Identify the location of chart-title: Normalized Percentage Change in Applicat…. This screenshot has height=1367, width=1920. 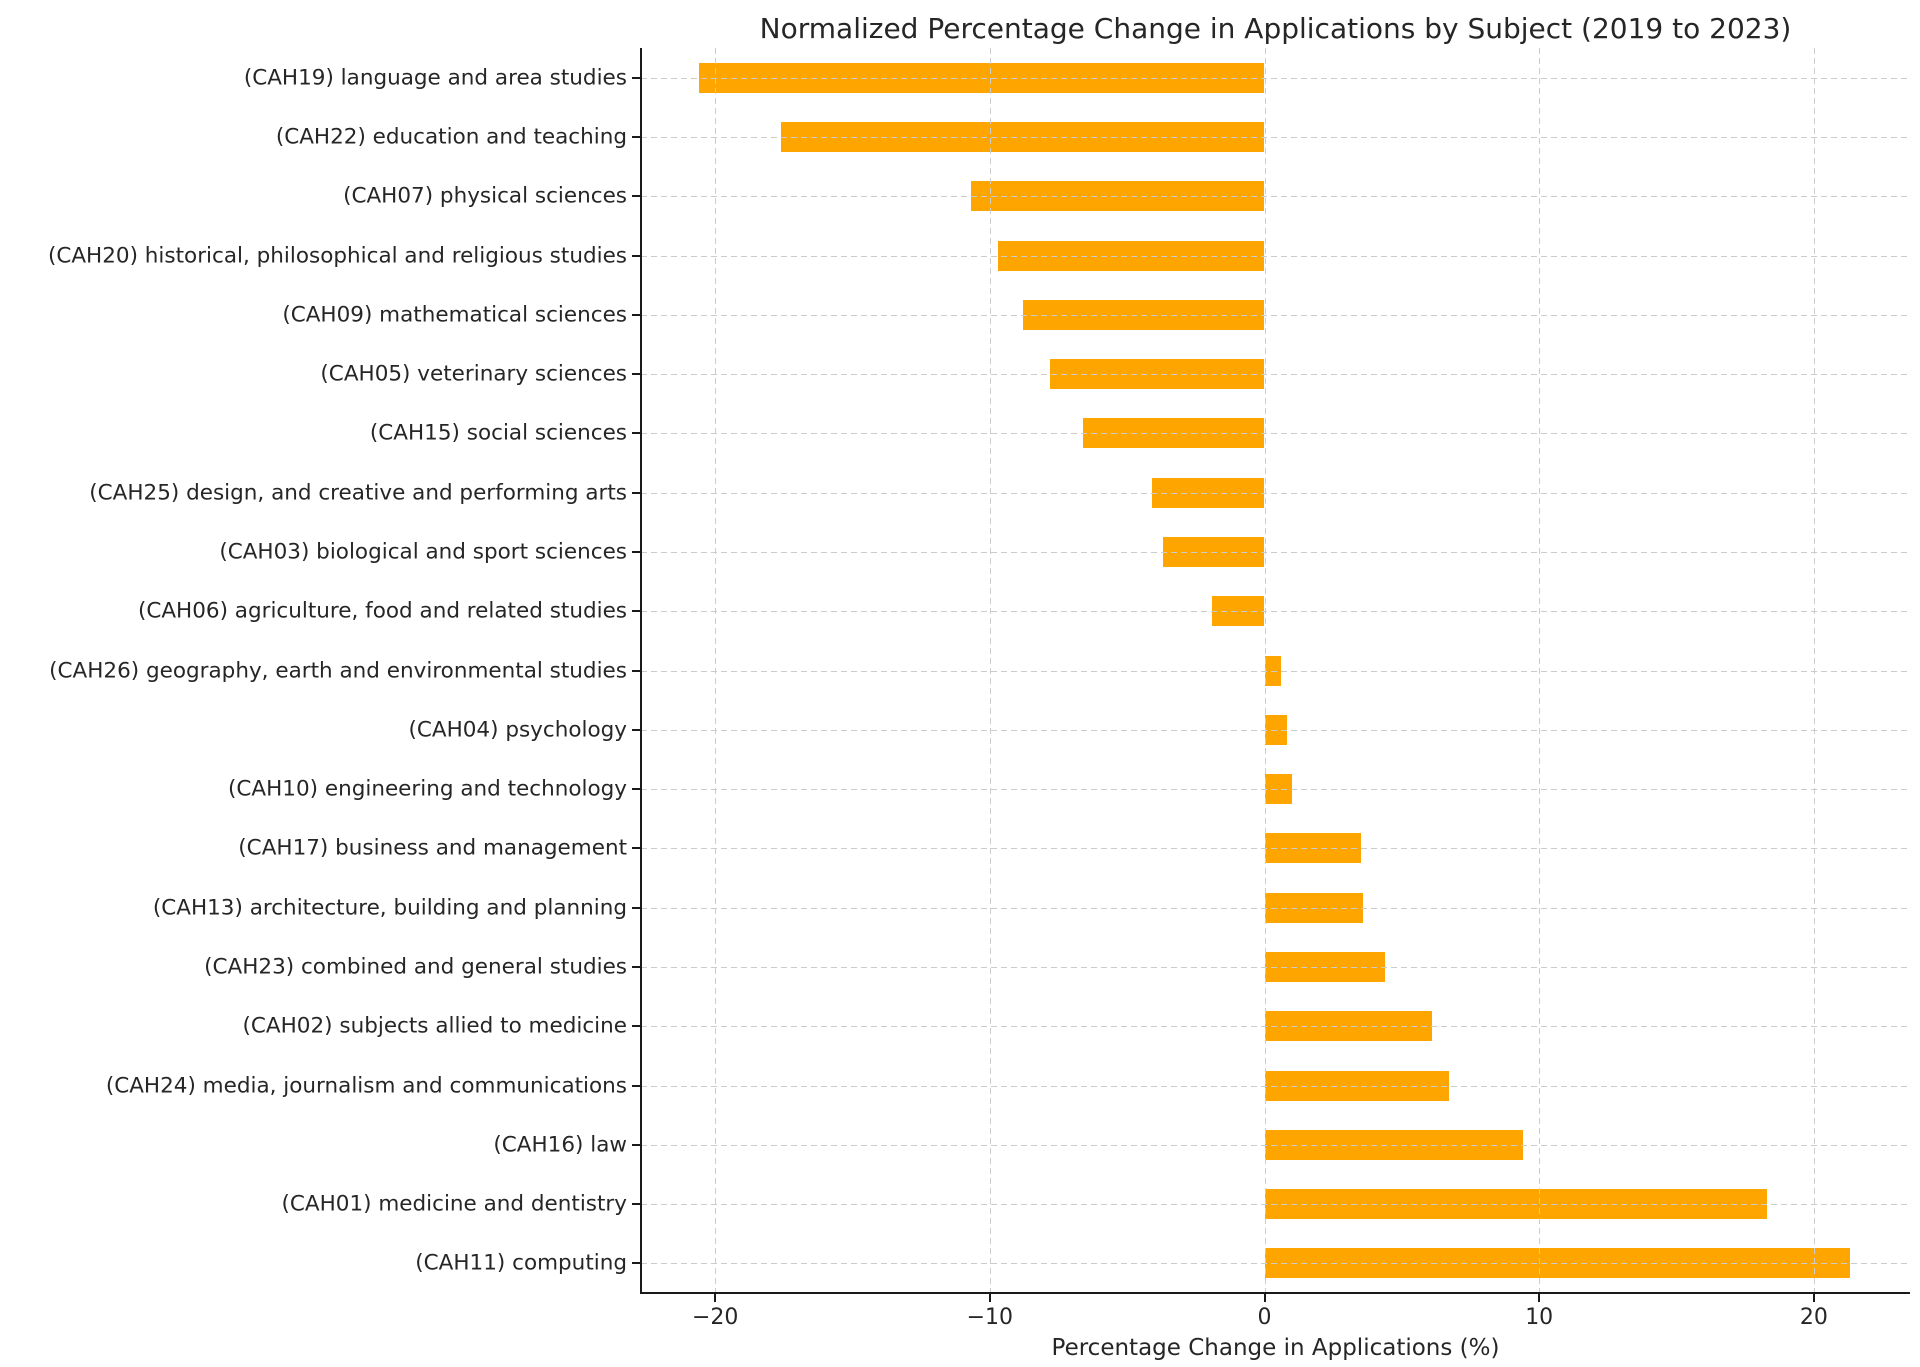
(1275, 28).